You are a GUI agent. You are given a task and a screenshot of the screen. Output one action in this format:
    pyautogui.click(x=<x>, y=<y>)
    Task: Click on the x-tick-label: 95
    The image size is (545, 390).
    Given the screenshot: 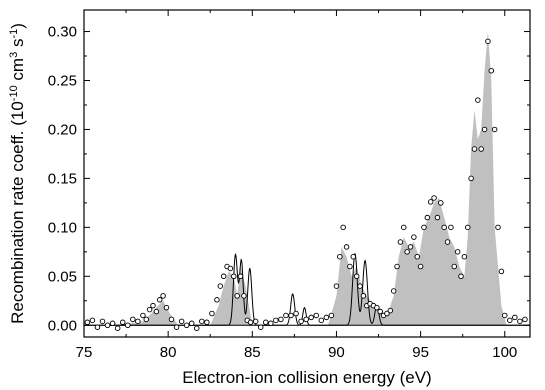 What is the action you would take?
    pyautogui.click(x=420, y=352)
    